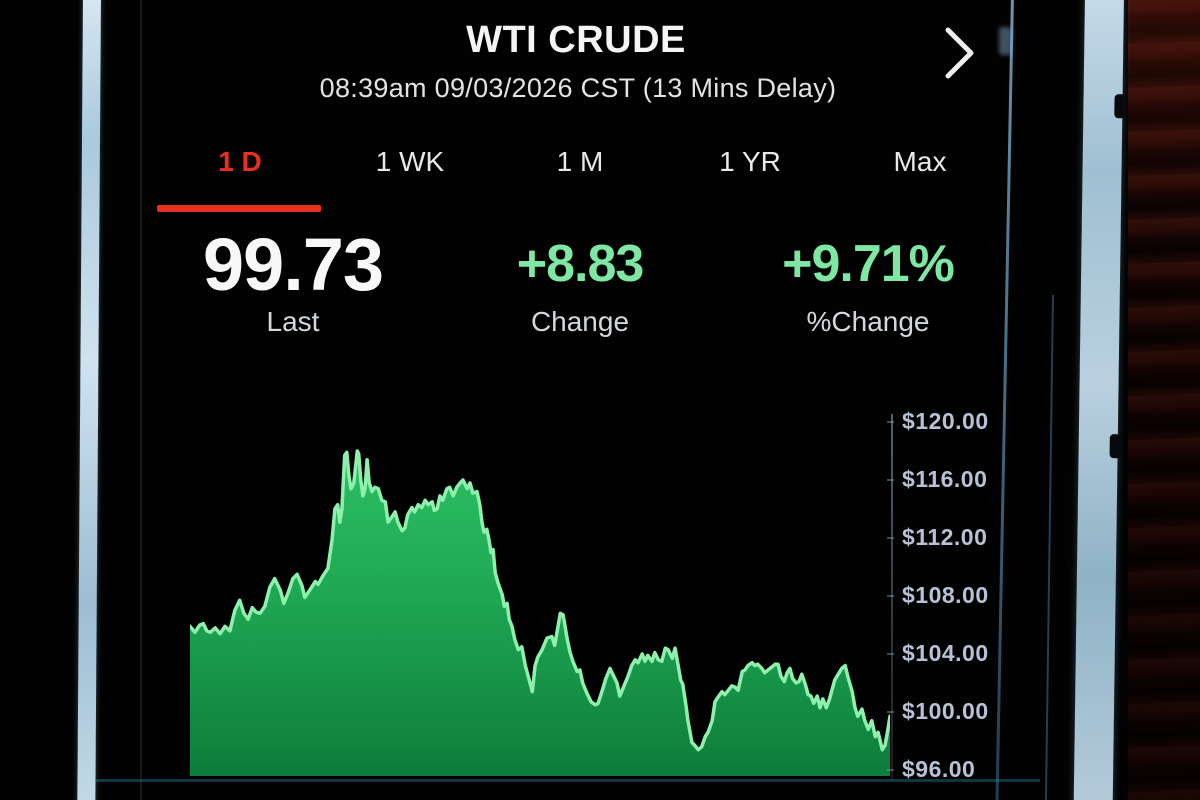 This screenshot has width=1200, height=800. I want to click on y-axis-label: $116.00, so click(945, 479).